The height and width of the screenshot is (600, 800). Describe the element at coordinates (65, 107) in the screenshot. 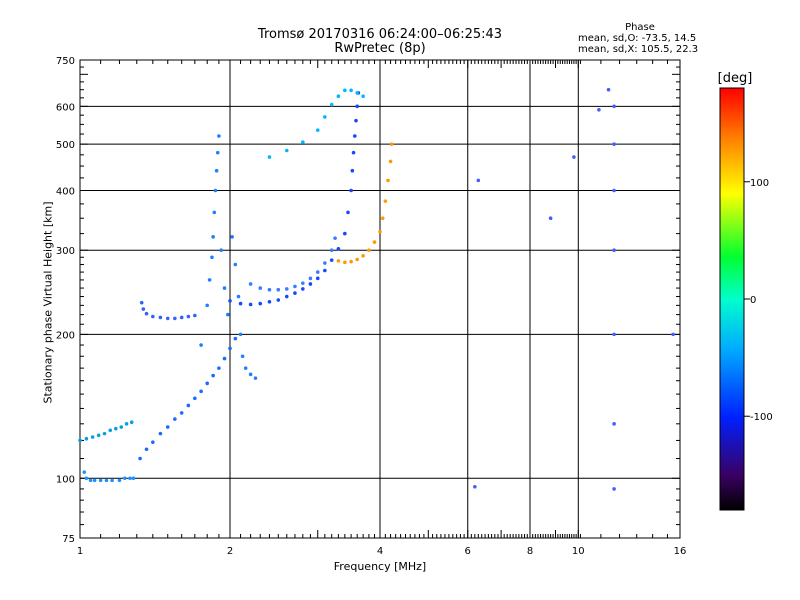

I see `y-tick-label: 600` at that location.